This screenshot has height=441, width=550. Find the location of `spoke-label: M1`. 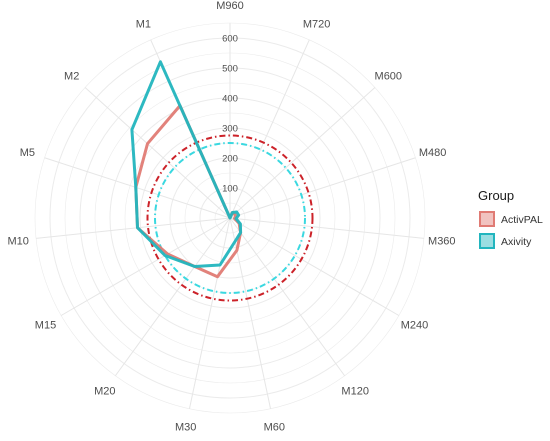

spoke-label: M1 is located at coordinates (143, 24).